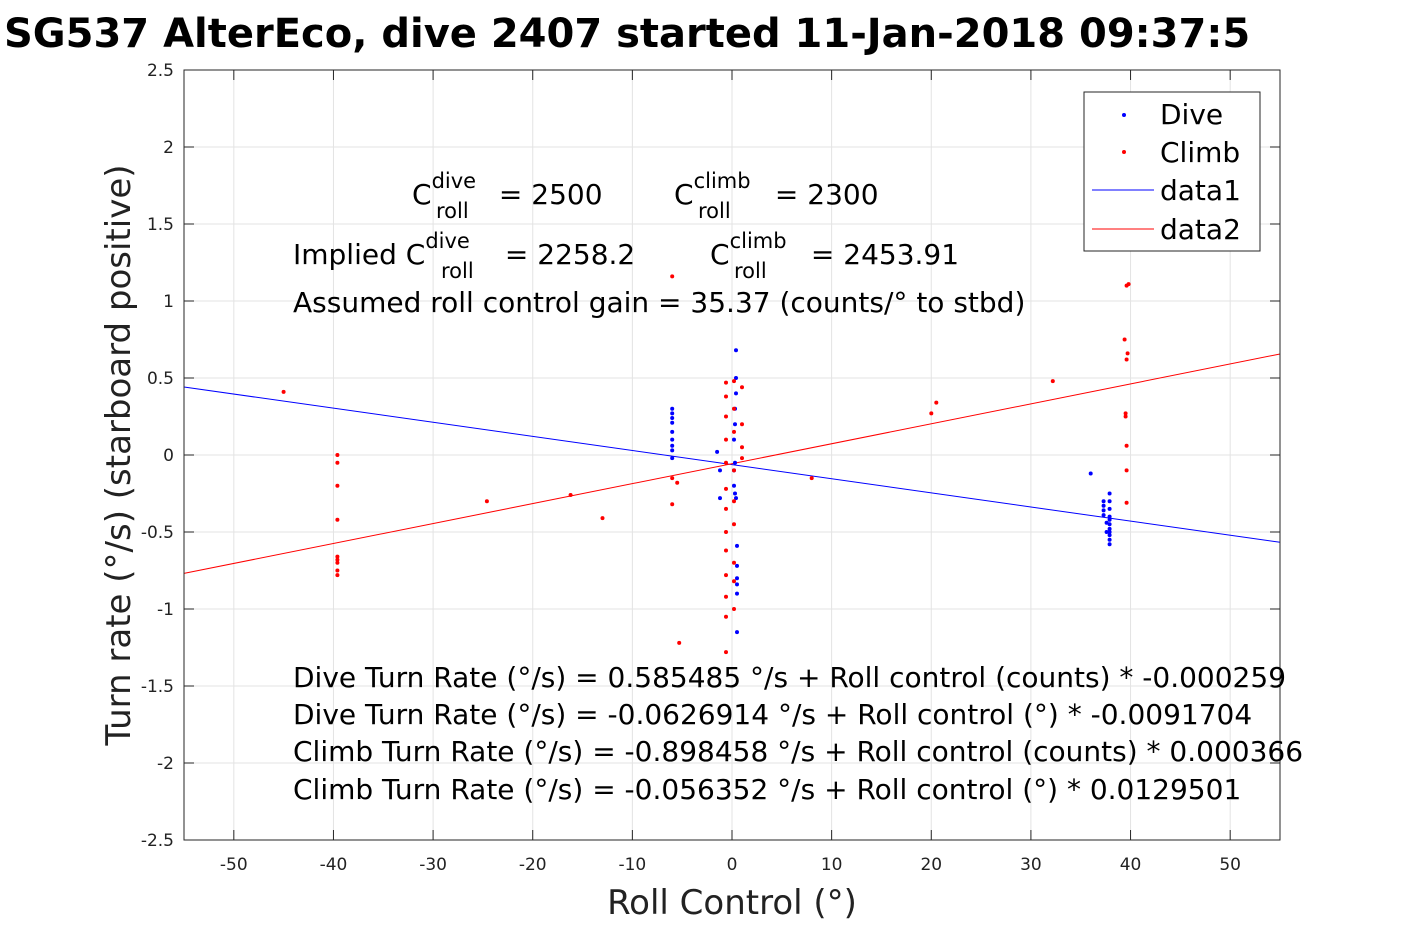 Image resolution: width=1417 pixels, height=945 pixels. Describe the element at coordinates (1230, 865) in the screenshot. I see `x-tick-label: 50` at that location.